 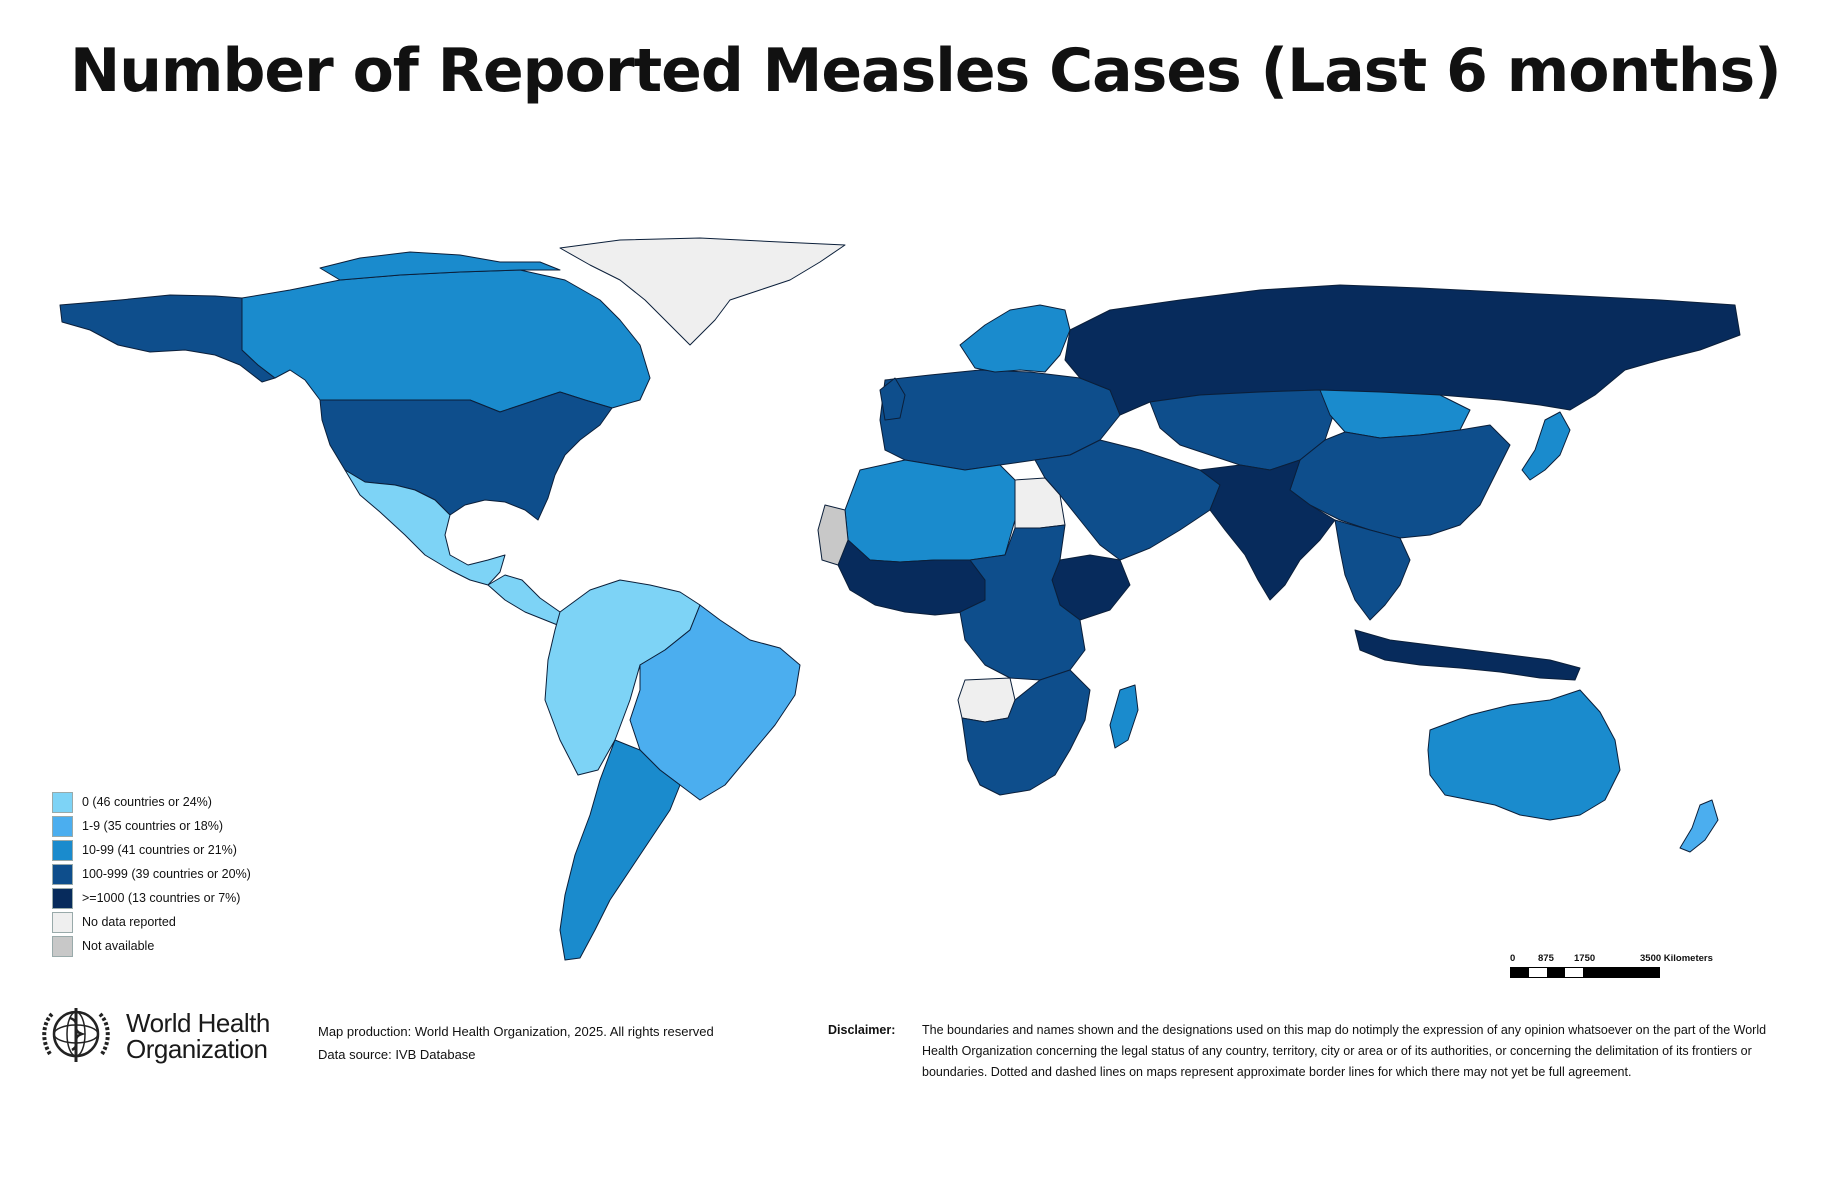 I want to click on legend-item: 100-999 (39 countries or 20%), so click(x=151, y=874).